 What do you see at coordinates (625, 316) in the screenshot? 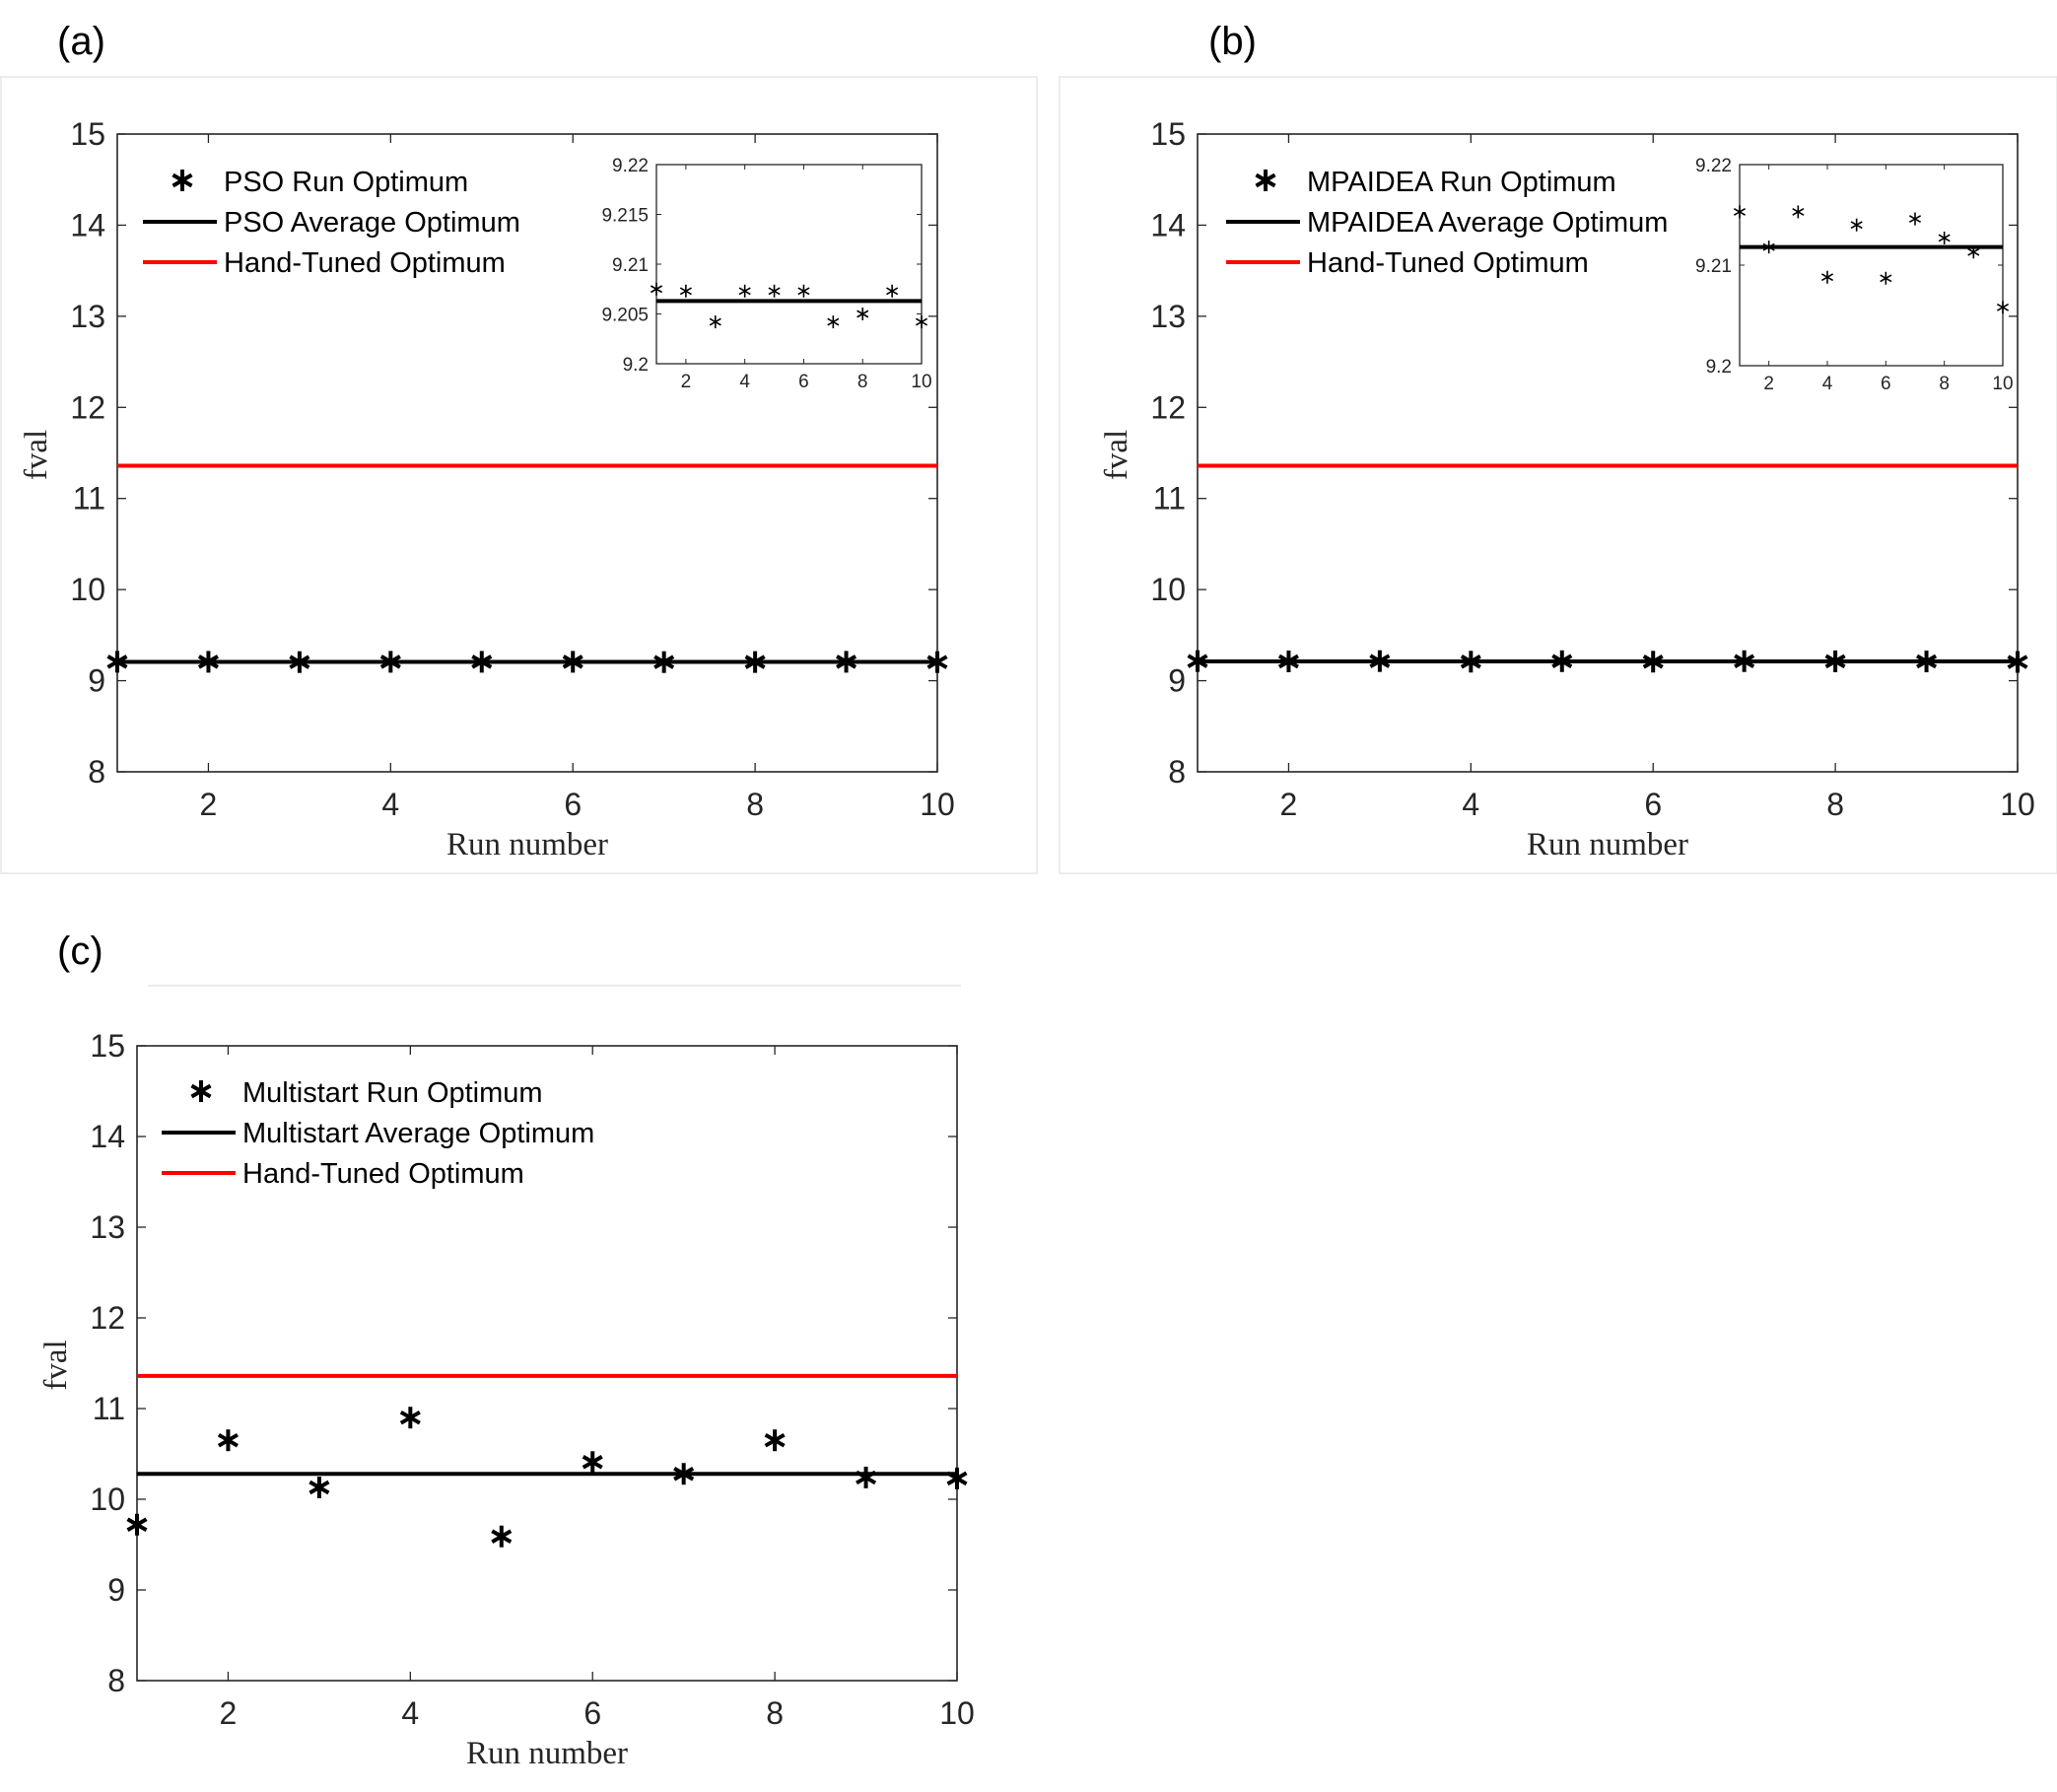
I see `inset-y-tick-label: 9.205` at bounding box center [625, 316].